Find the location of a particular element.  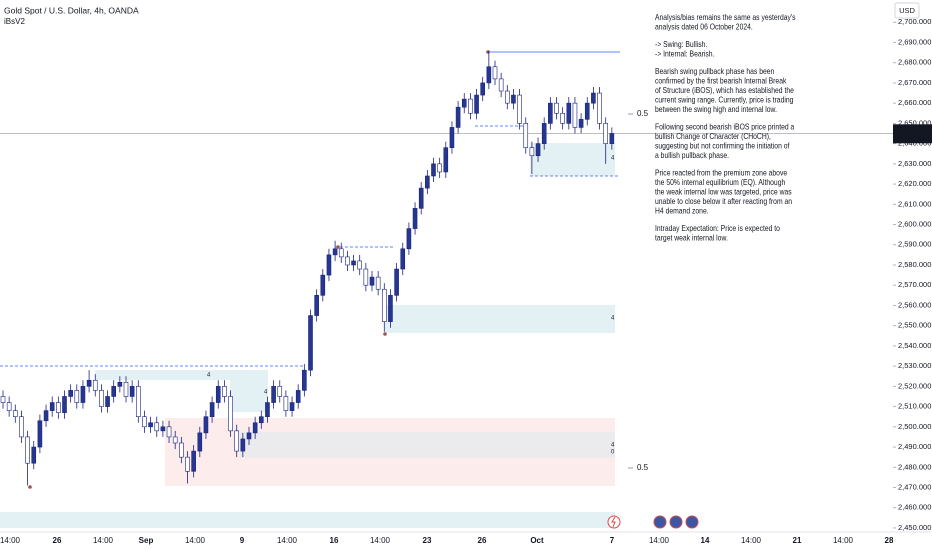

y-tick-label: 2,610.000 is located at coordinates (914, 203).